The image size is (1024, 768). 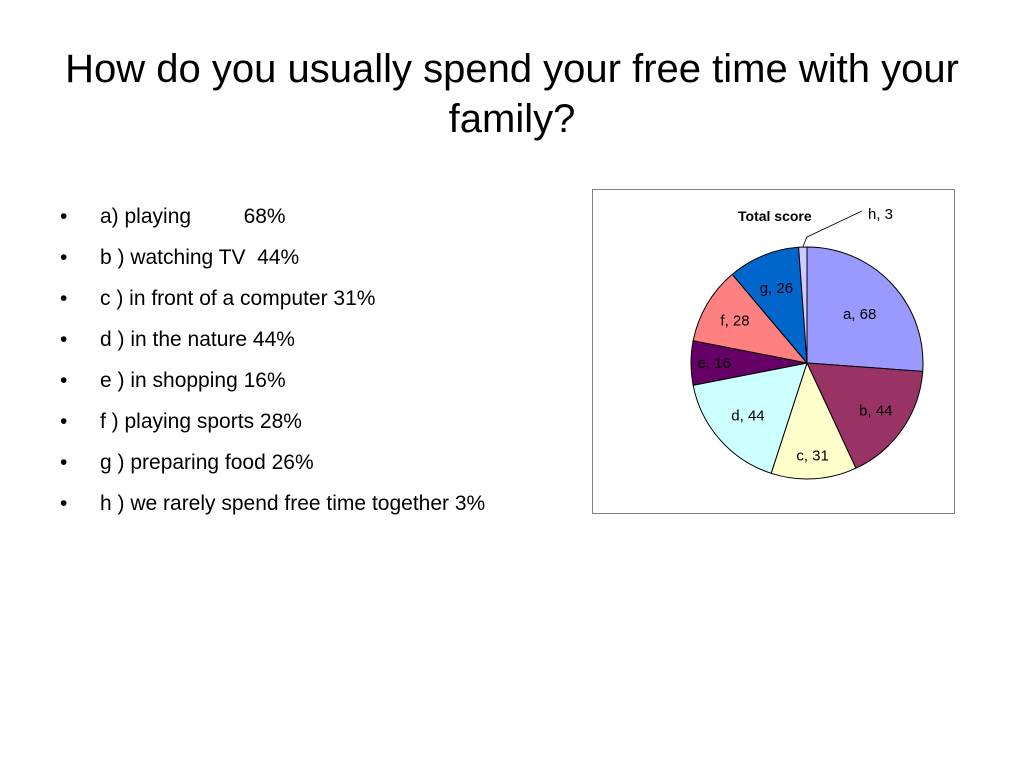 What do you see at coordinates (813, 420) in the screenshot?
I see `pie-slice-c` at bounding box center [813, 420].